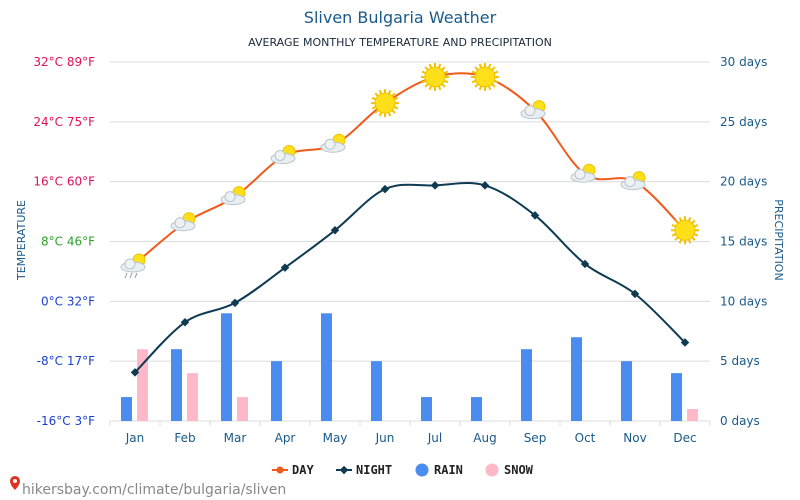 This screenshot has width=800, height=500. I want to click on legend-label: DAY, so click(303, 470).